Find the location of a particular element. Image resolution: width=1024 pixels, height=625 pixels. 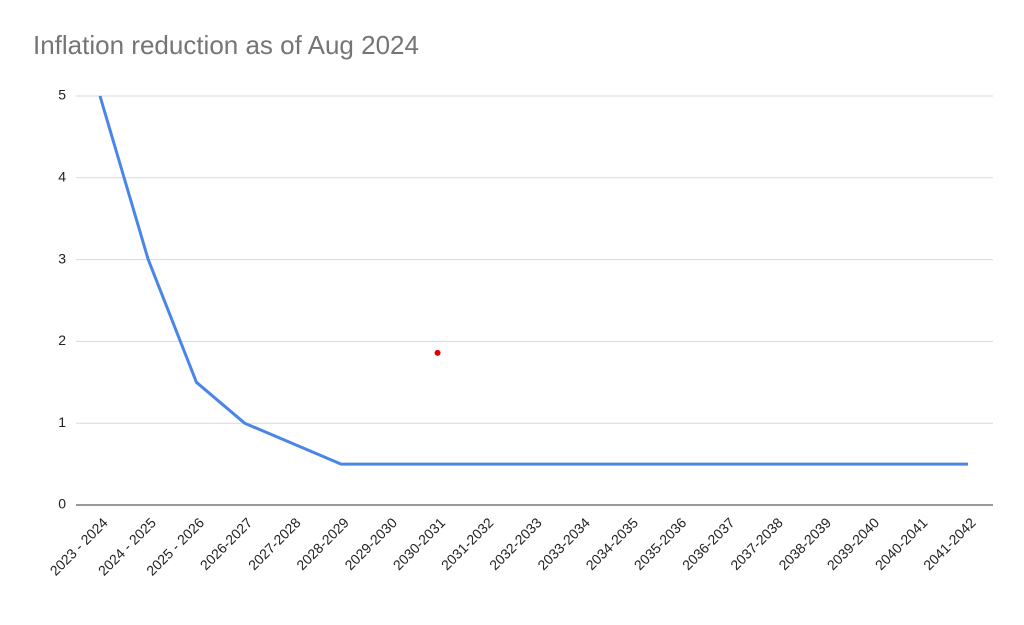

x-tick-label: 2041-2042 is located at coordinates (949, 543).